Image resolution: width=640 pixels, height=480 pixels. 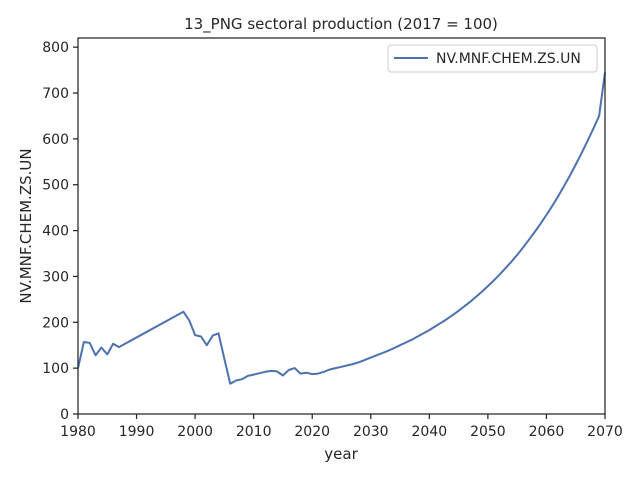 What do you see at coordinates (55, 369) in the screenshot?
I see `y-tick-label: 100` at bounding box center [55, 369].